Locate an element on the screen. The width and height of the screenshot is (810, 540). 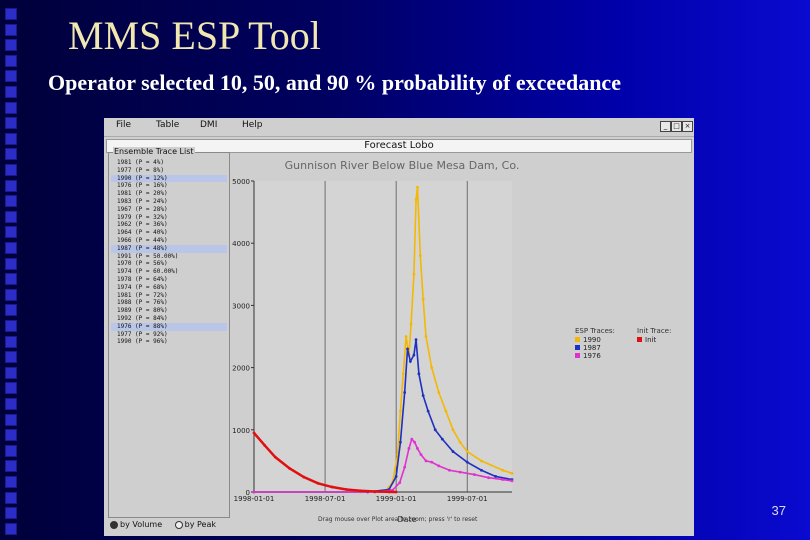
ensemble-trace-label: Ensemble Trace List is located at coordinates (154, 151).